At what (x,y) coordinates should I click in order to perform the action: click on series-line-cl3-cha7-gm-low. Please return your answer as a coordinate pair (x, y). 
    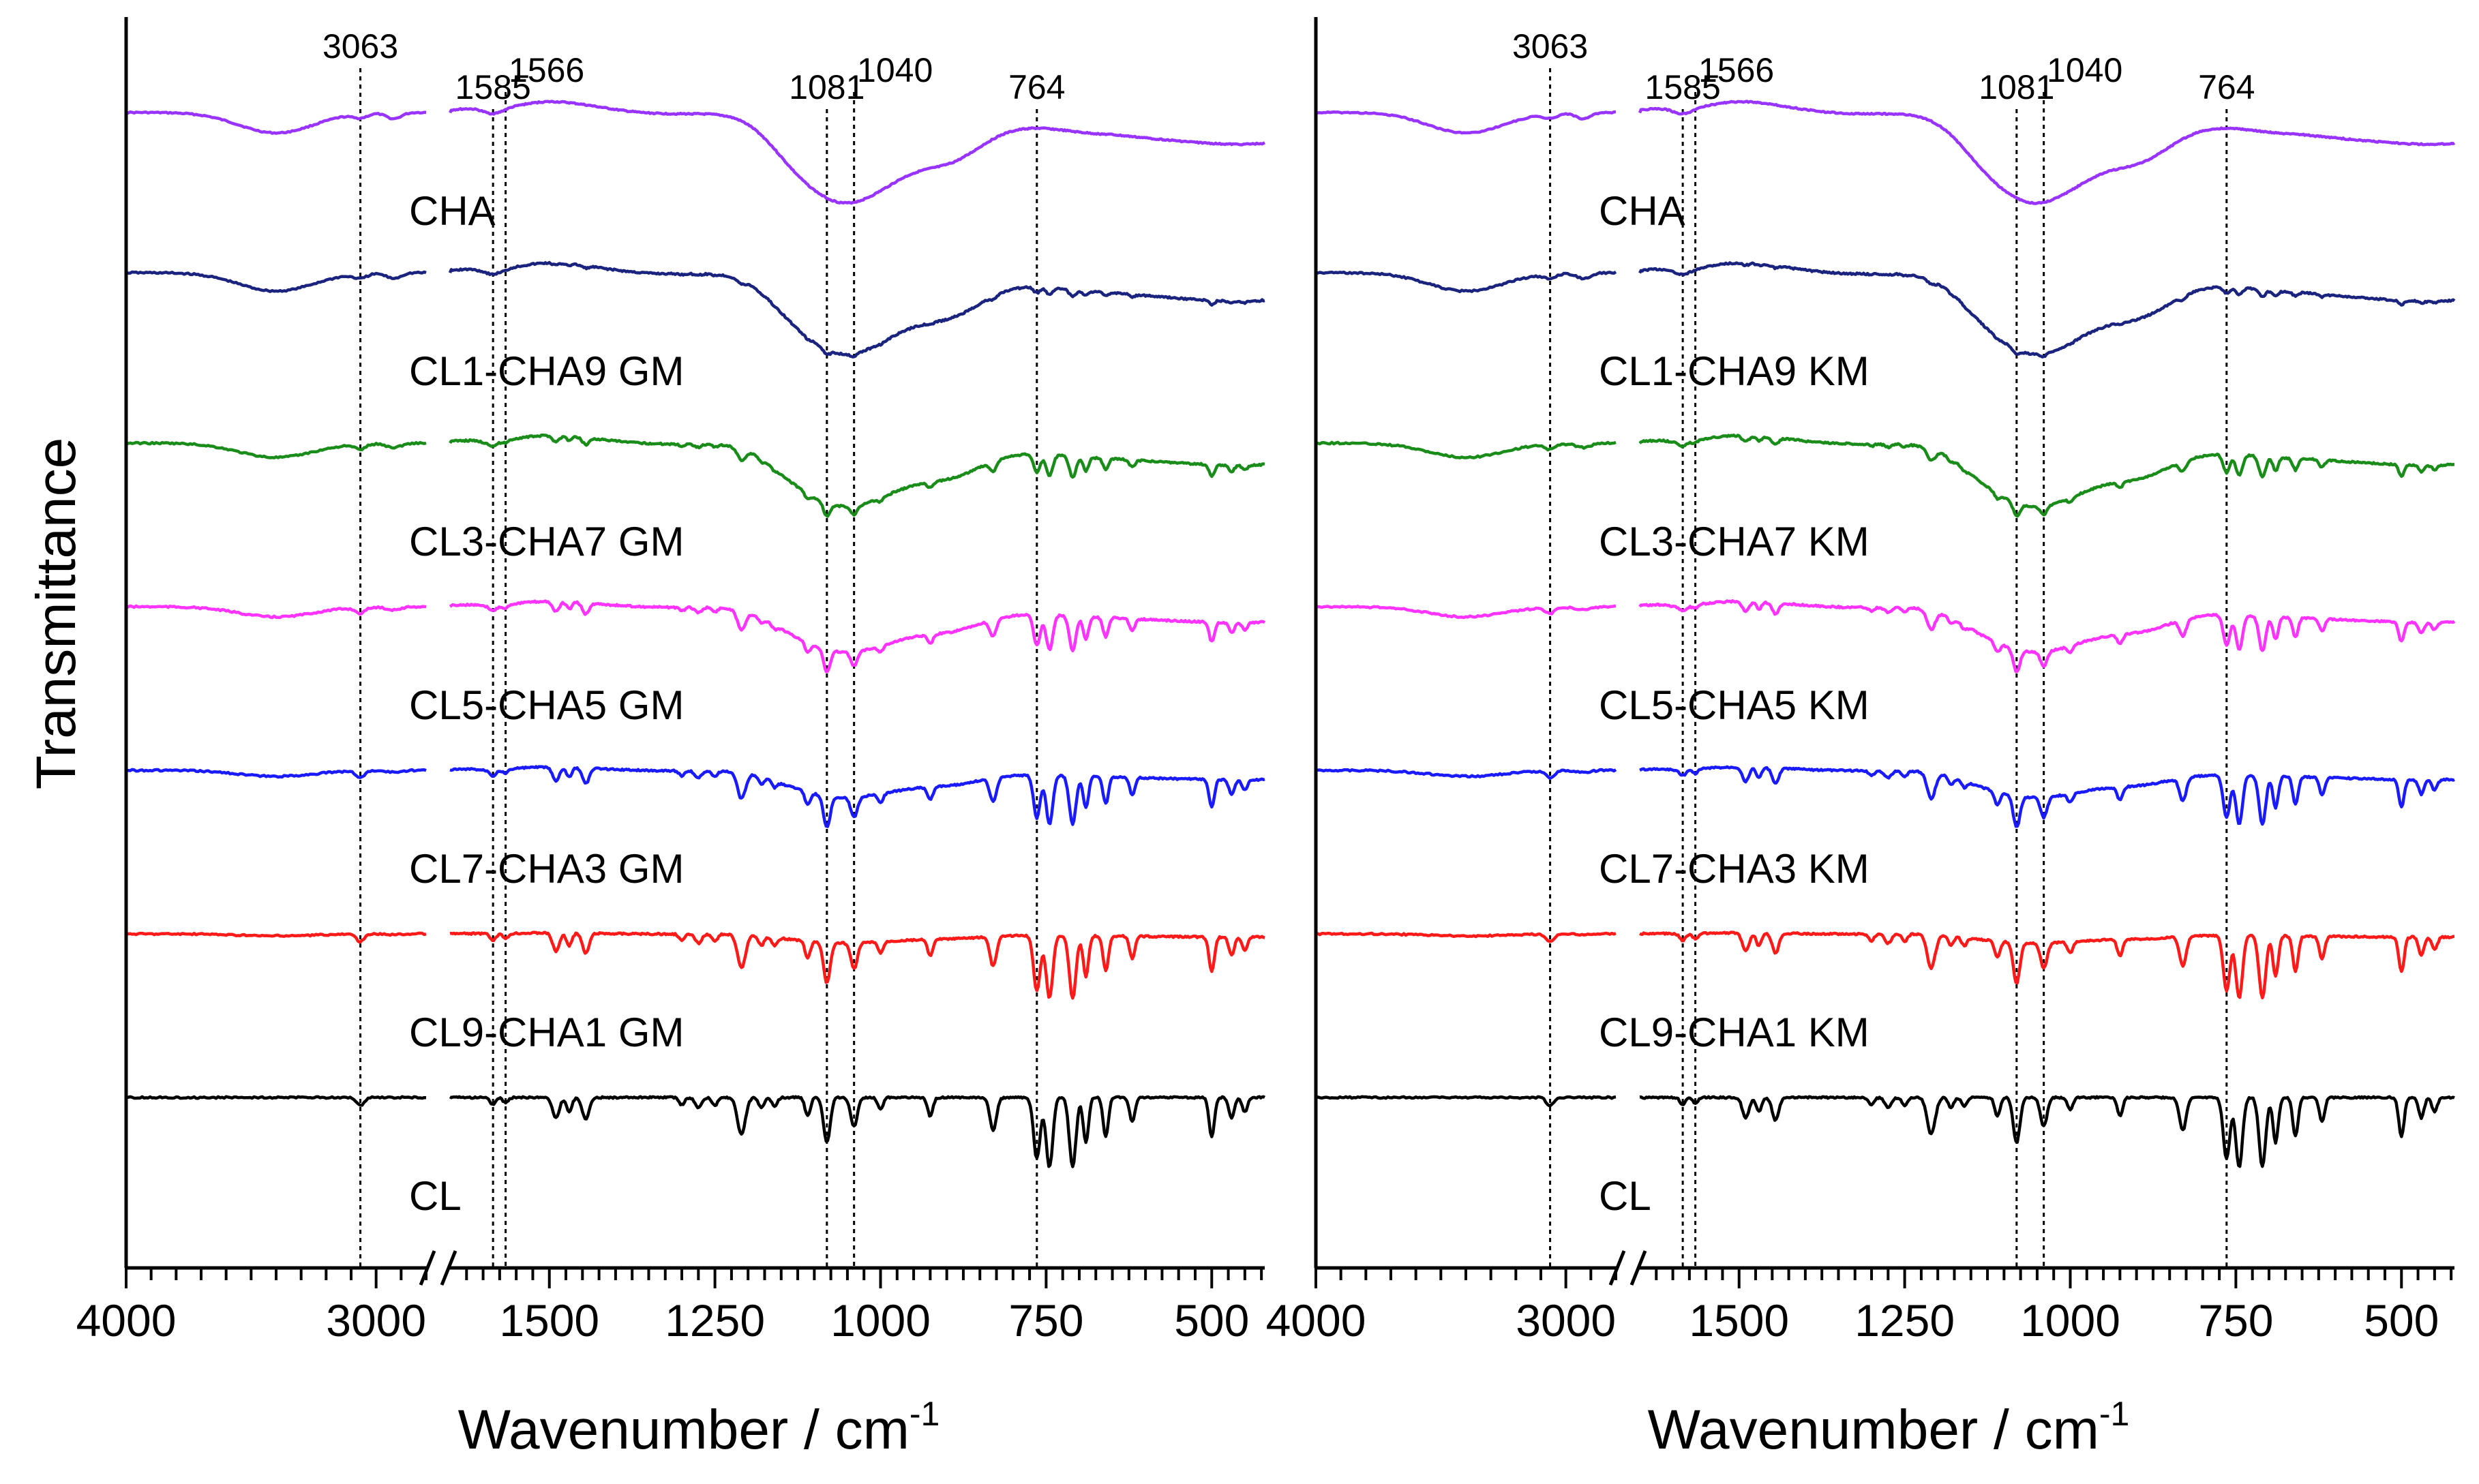
    Looking at the image, I should click on (857, 475).